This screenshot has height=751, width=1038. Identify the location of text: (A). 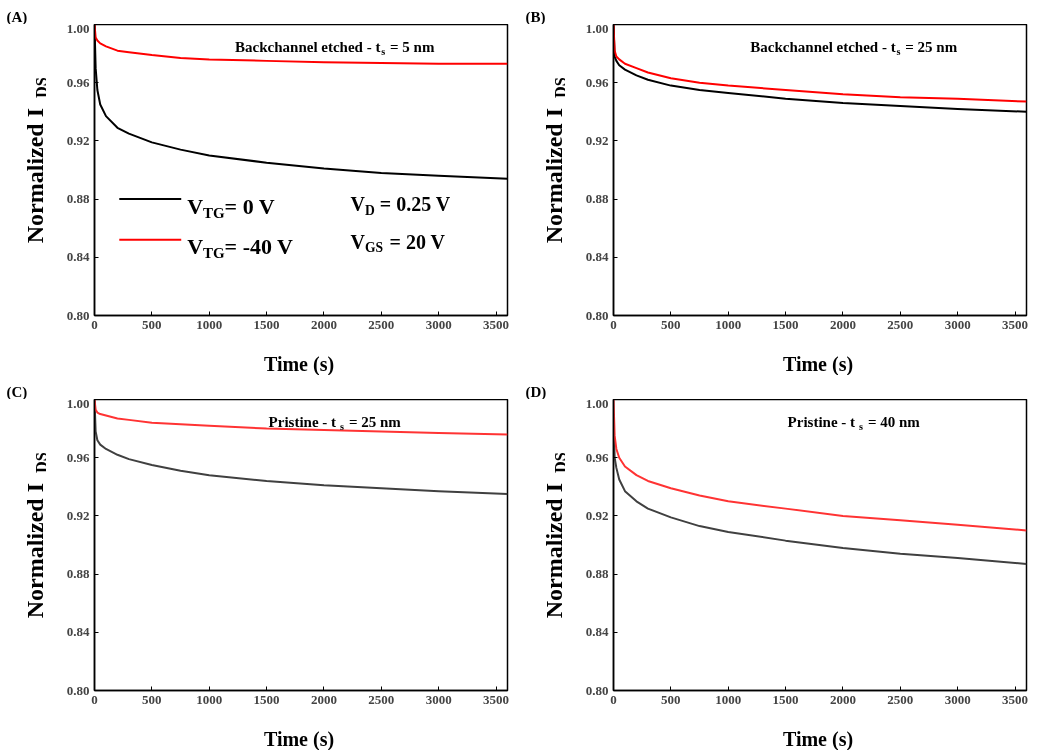
(17, 17).